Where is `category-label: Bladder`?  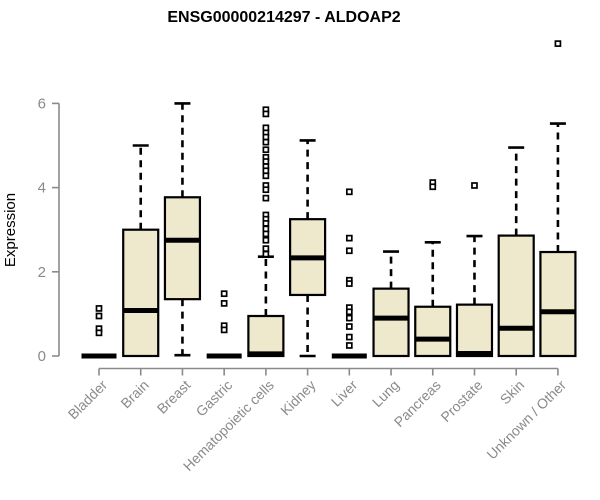 category-label: Bladder is located at coordinates (88, 400).